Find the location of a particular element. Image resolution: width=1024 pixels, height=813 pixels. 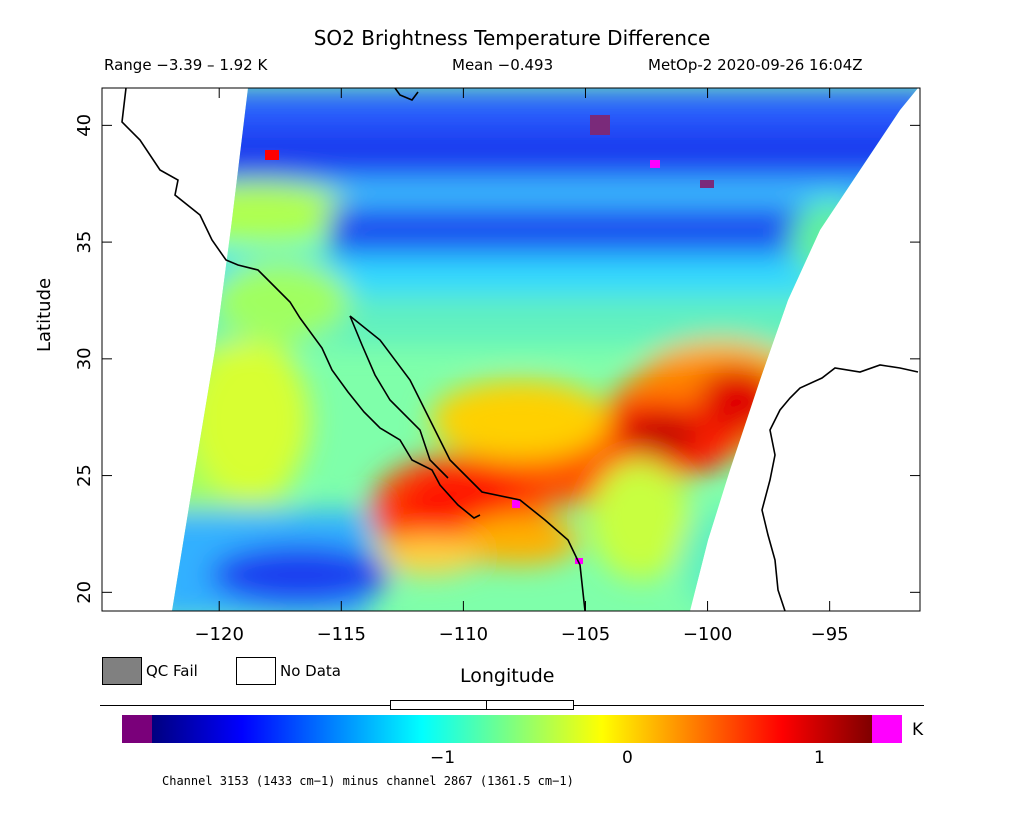

no-data-label: No Data is located at coordinates (310, 671).